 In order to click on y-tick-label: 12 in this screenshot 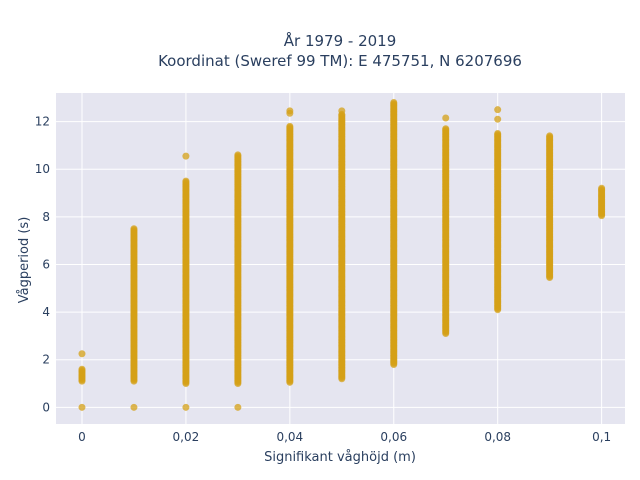, I will do `click(42, 122)`.